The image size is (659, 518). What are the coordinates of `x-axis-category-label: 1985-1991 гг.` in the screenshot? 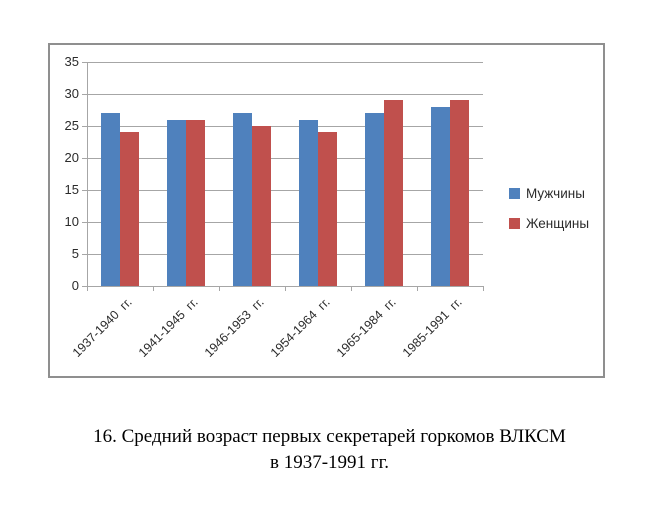 It's located at (432, 327).